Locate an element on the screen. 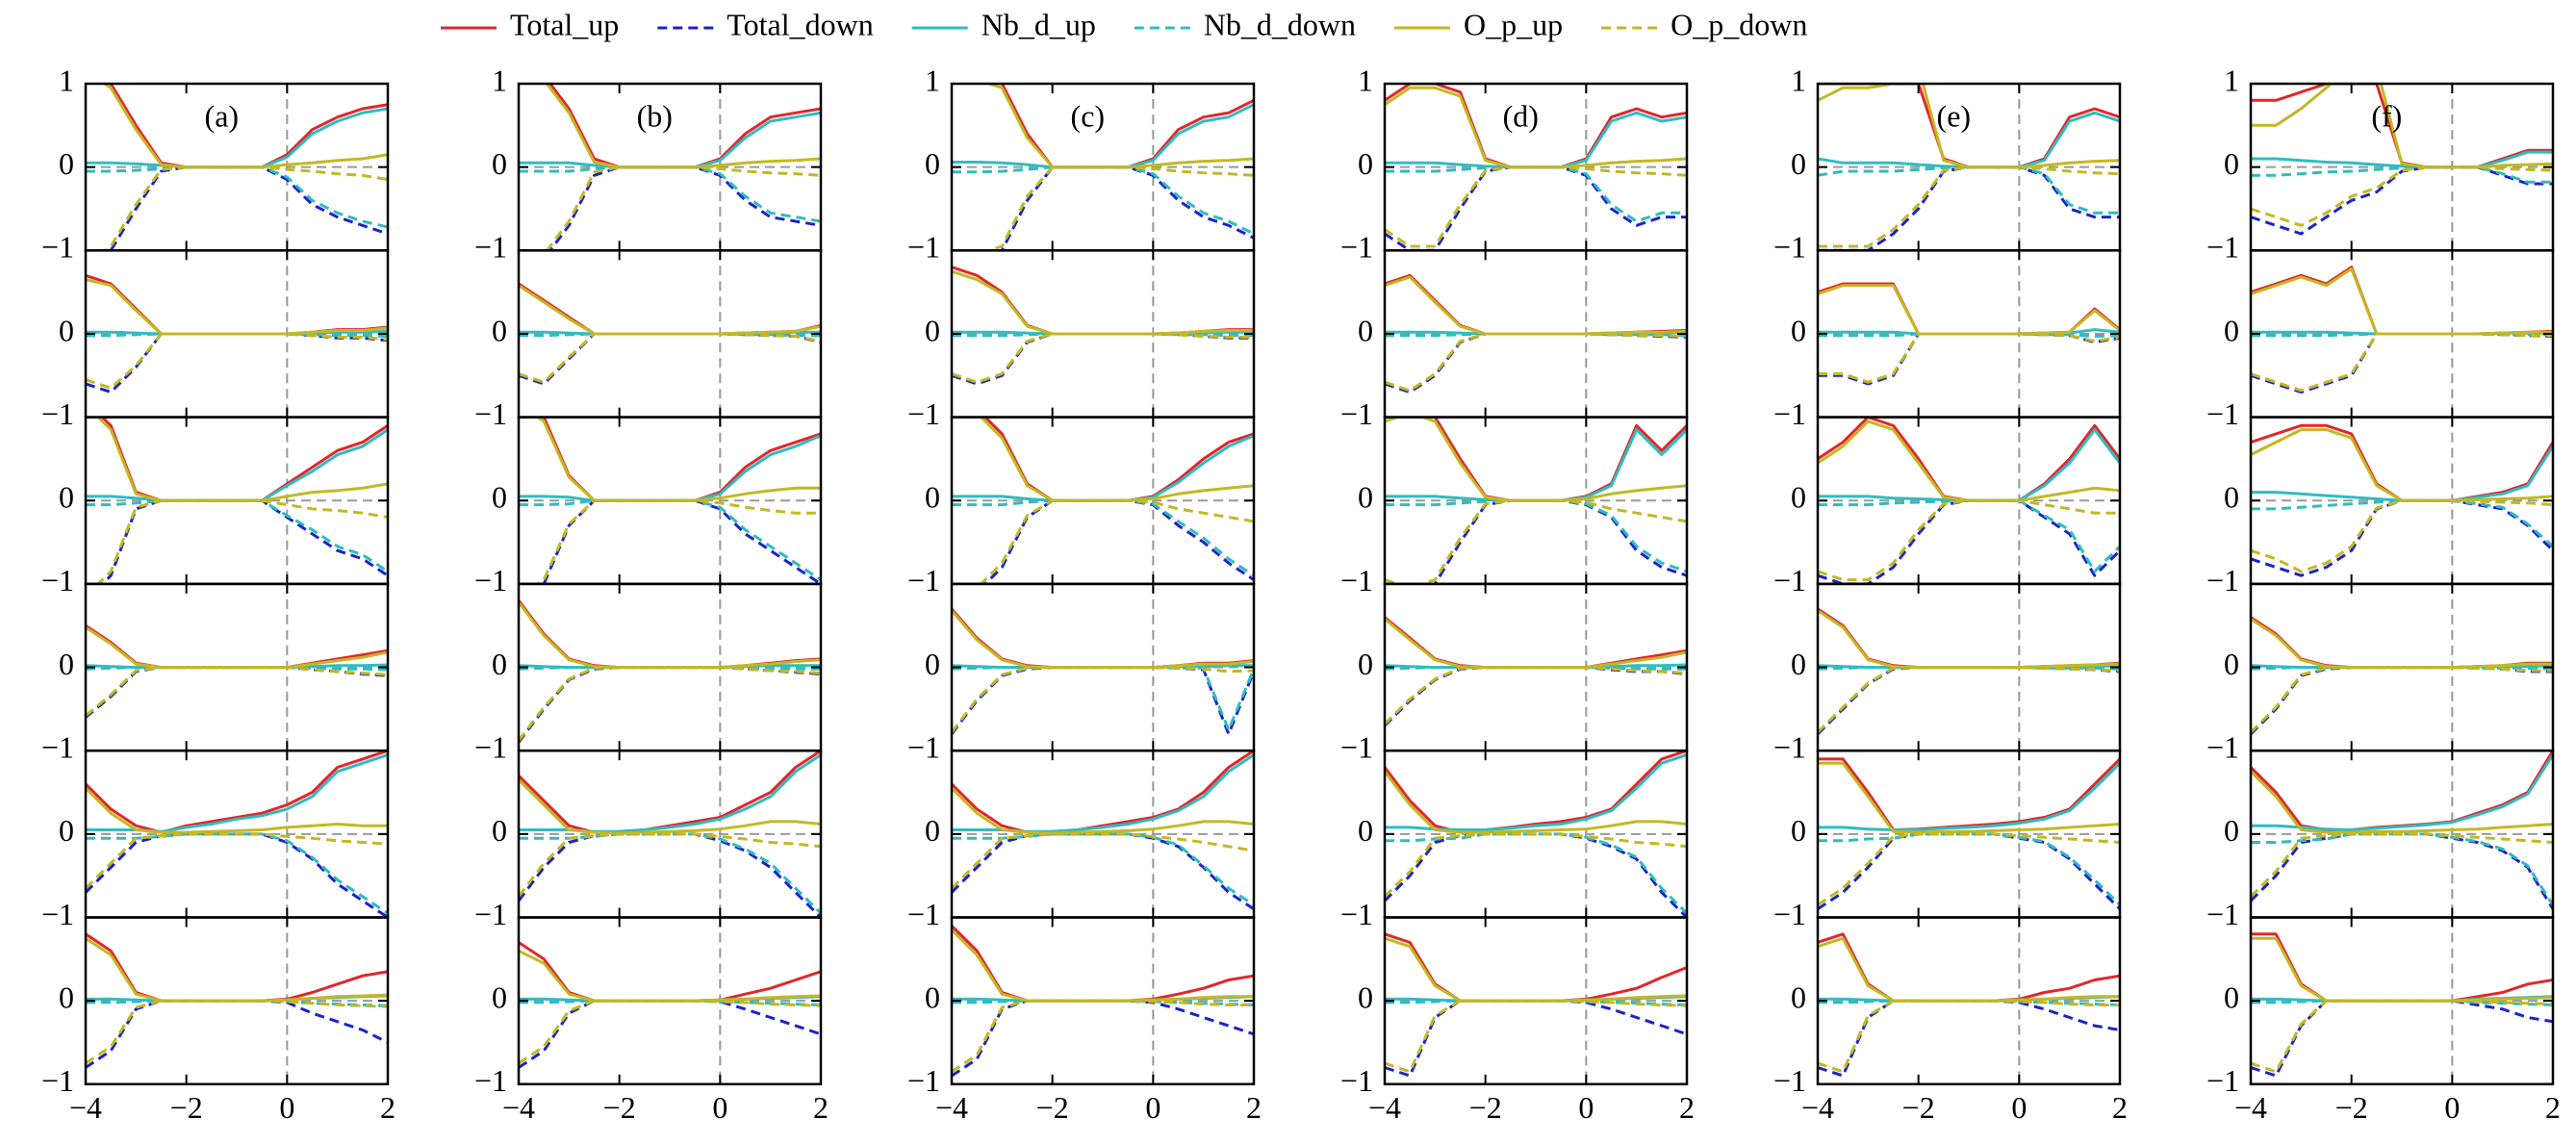  x-tick-label: 0 is located at coordinates (2019, 1107).